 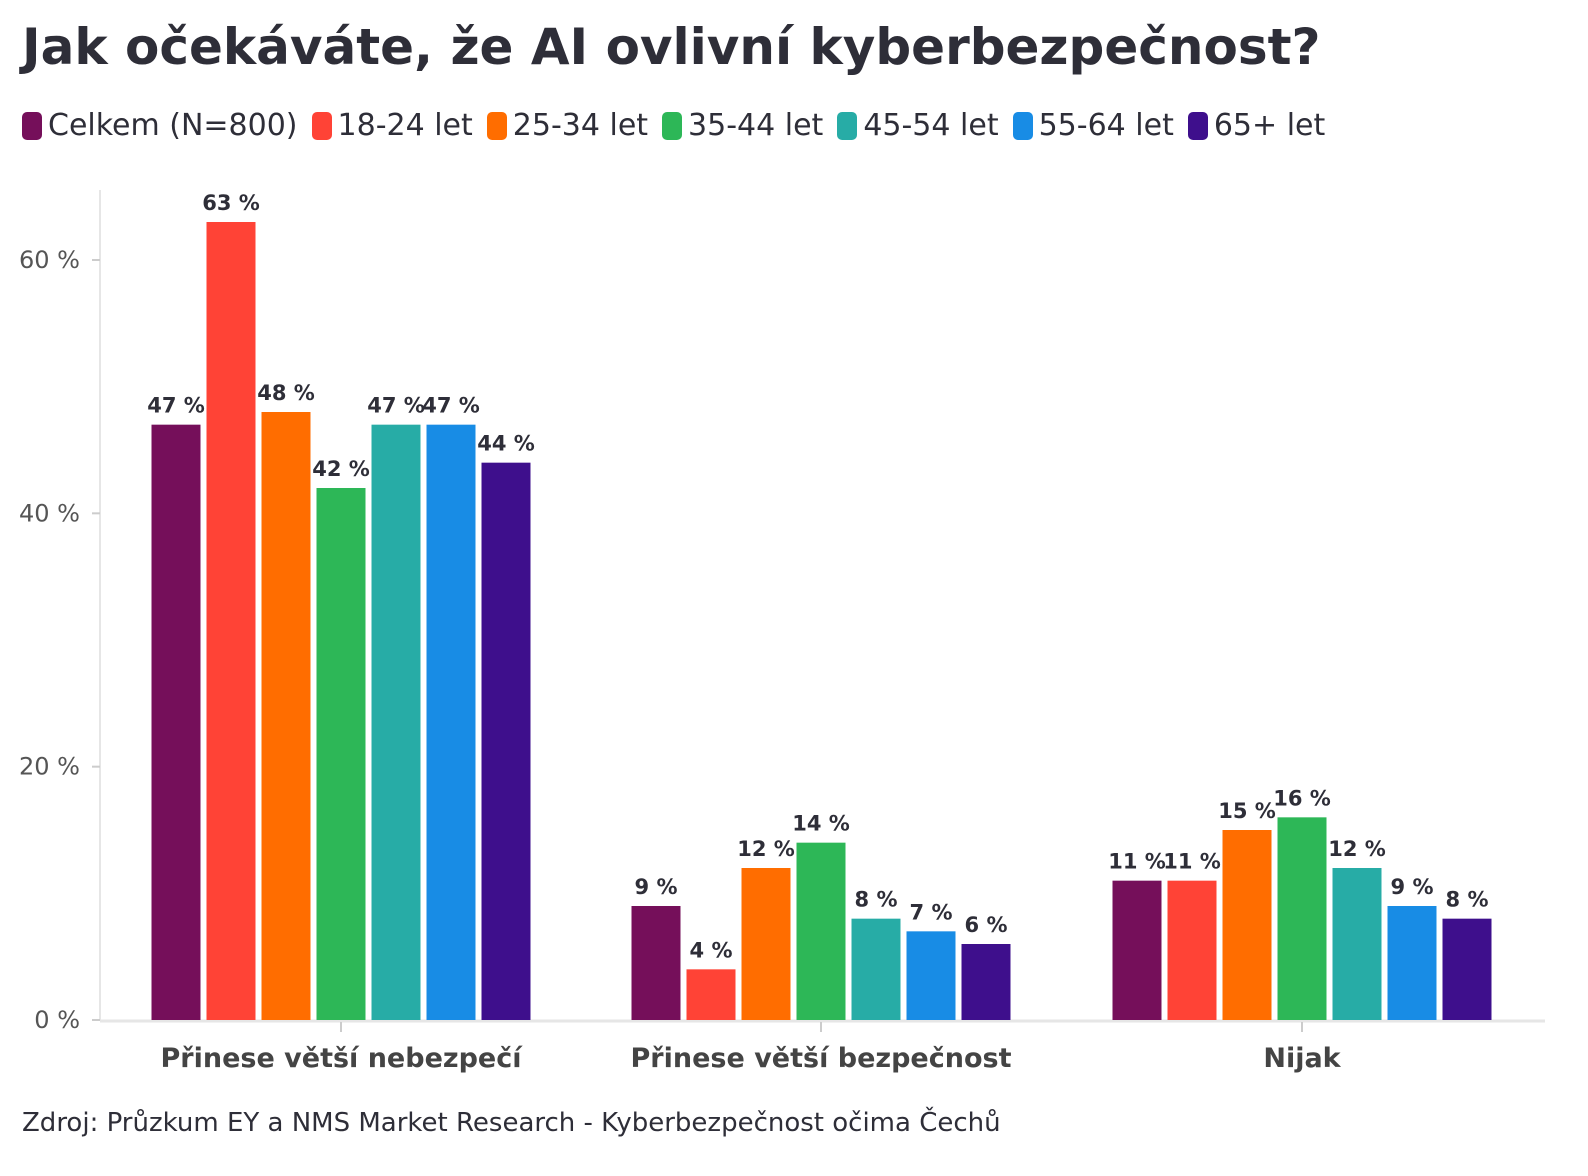 I want to click on y-tick-label: 20 %, so click(x=49, y=767).